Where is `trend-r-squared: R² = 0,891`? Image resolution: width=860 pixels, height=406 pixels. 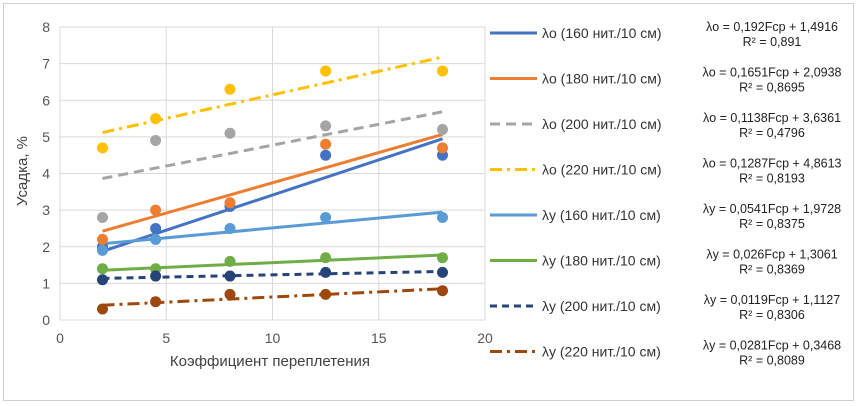
trend-r-squared: R² = 0,891 is located at coordinates (772, 42).